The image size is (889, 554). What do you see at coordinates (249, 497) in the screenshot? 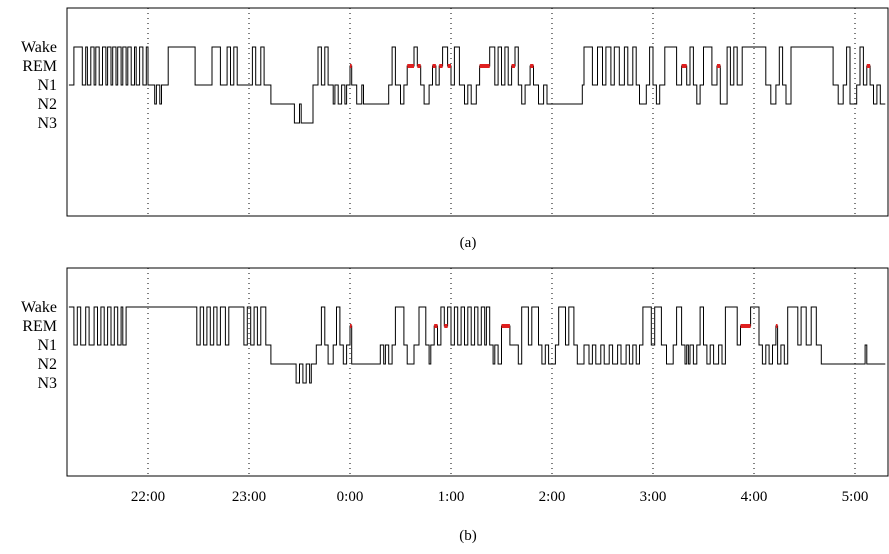
I see `x-tick-label: 23:00` at bounding box center [249, 497].